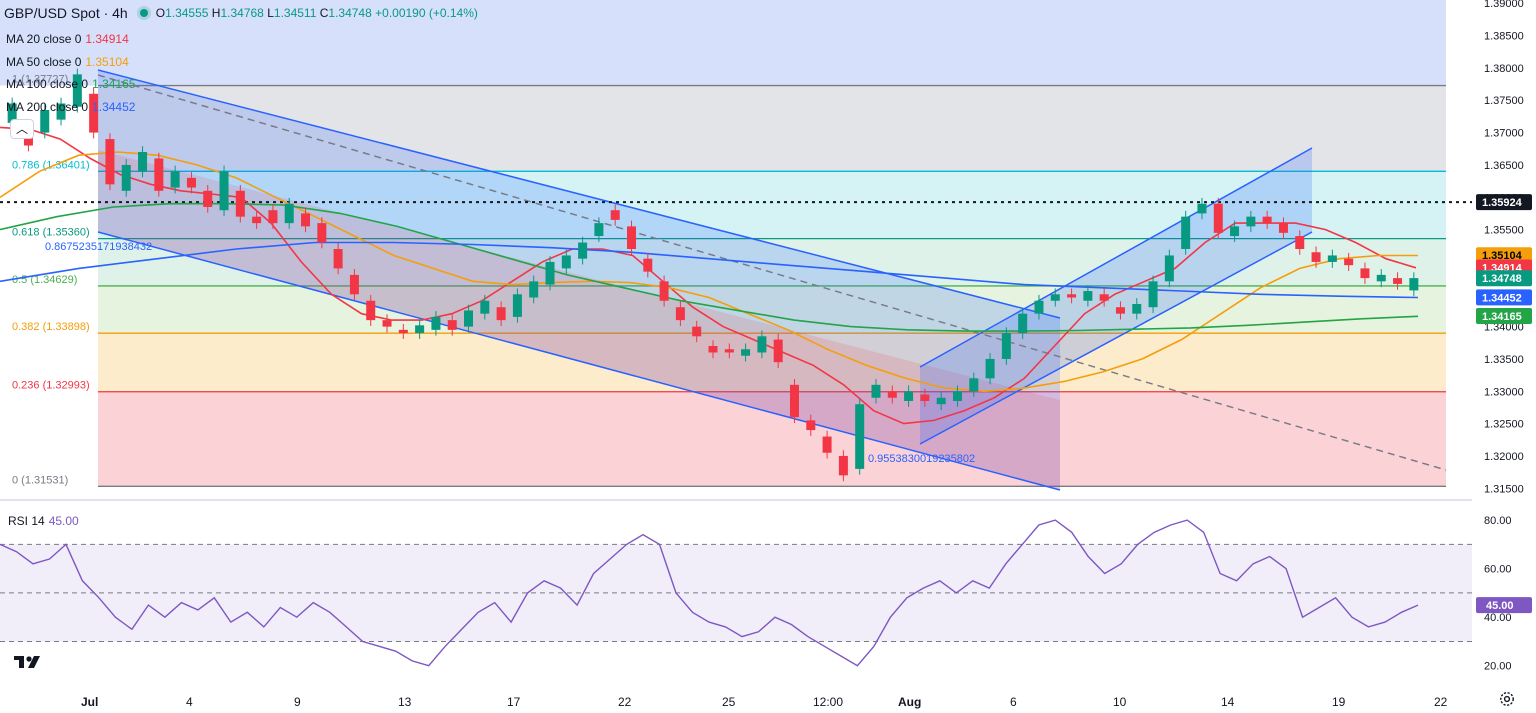 The width and height of the screenshot is (1536, 713). I want to click on collapse-legend-button: ︿, so click(22, 129).